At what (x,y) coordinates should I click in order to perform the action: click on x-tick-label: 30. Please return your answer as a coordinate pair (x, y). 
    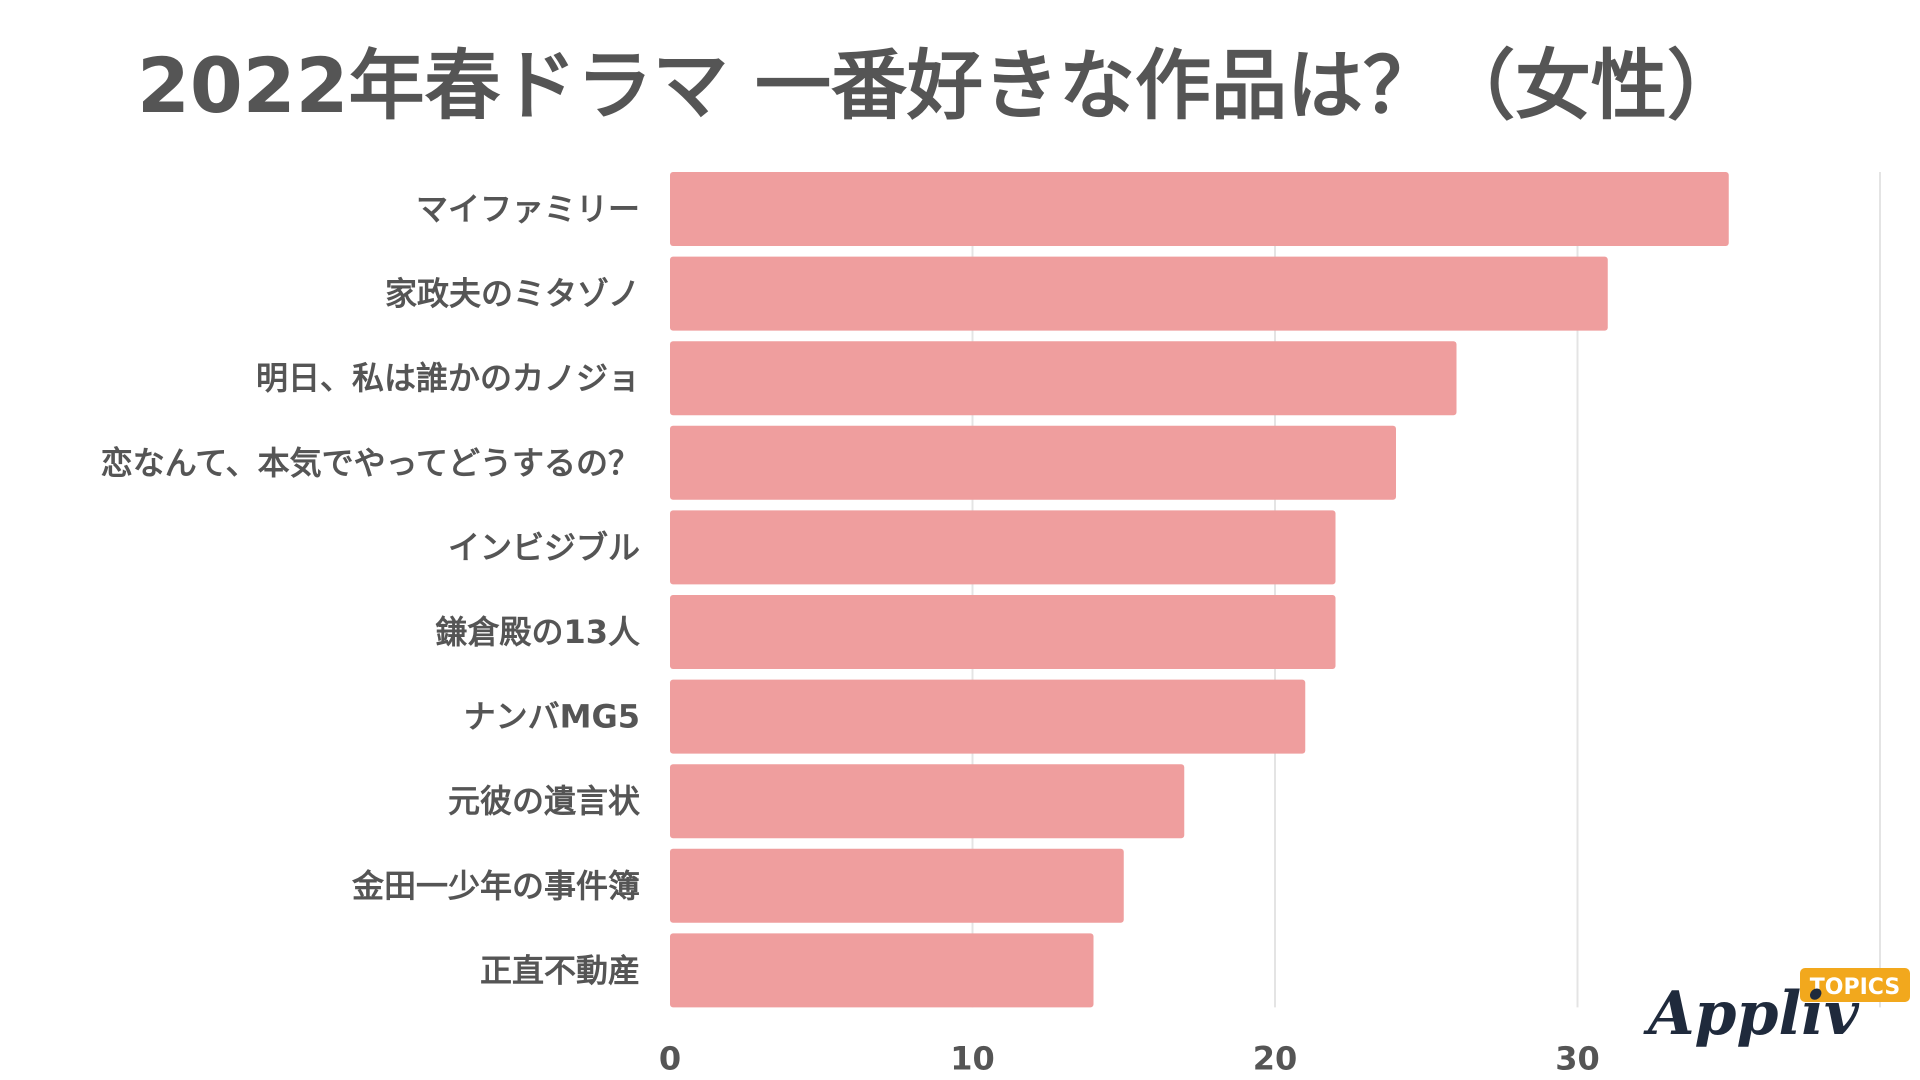
    Looking at the image, I should click on (1577, 1058).